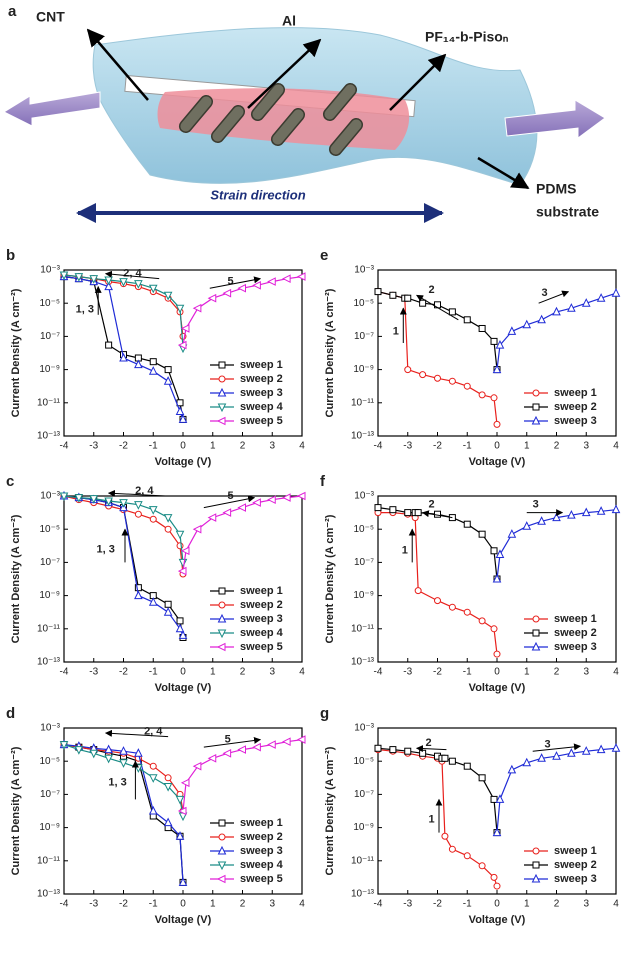 Image resolution: width=625 pixels, height=968 pixels. Describe the element at coordinates (364, 728) in the screenshot. I see `y-tick-label: 10⁻³` at that location.